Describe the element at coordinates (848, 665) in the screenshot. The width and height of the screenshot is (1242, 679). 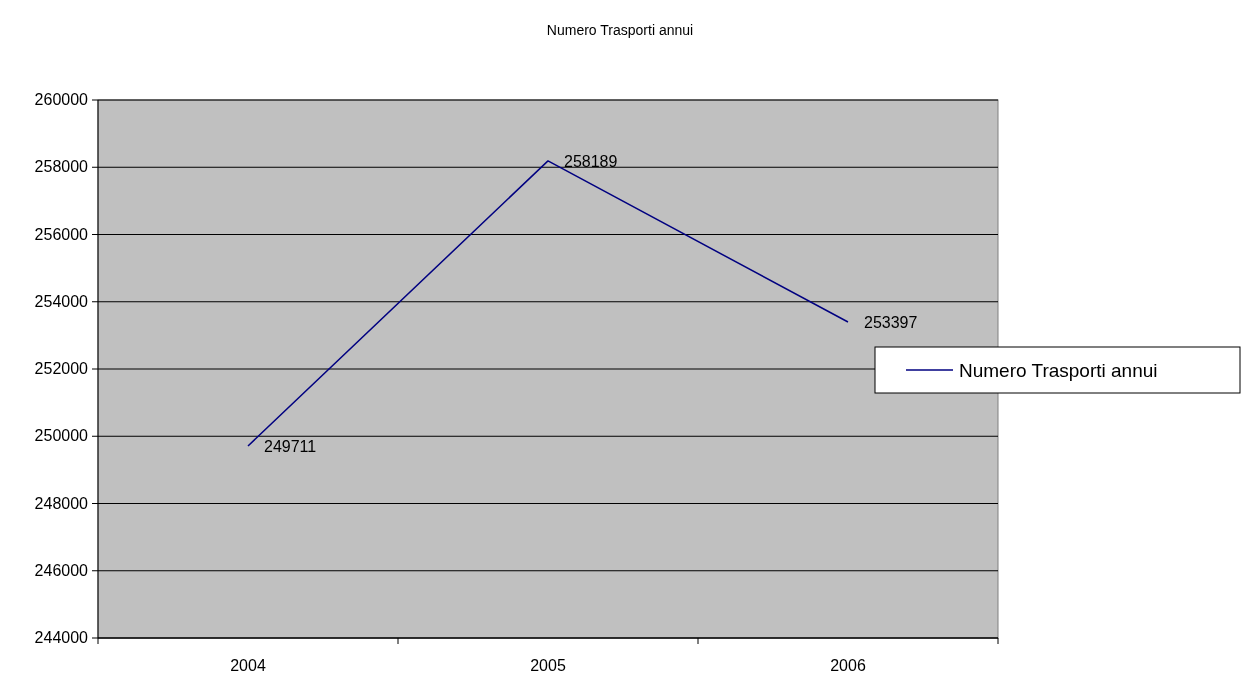
I see `x-tick-label: 2006` at that location.